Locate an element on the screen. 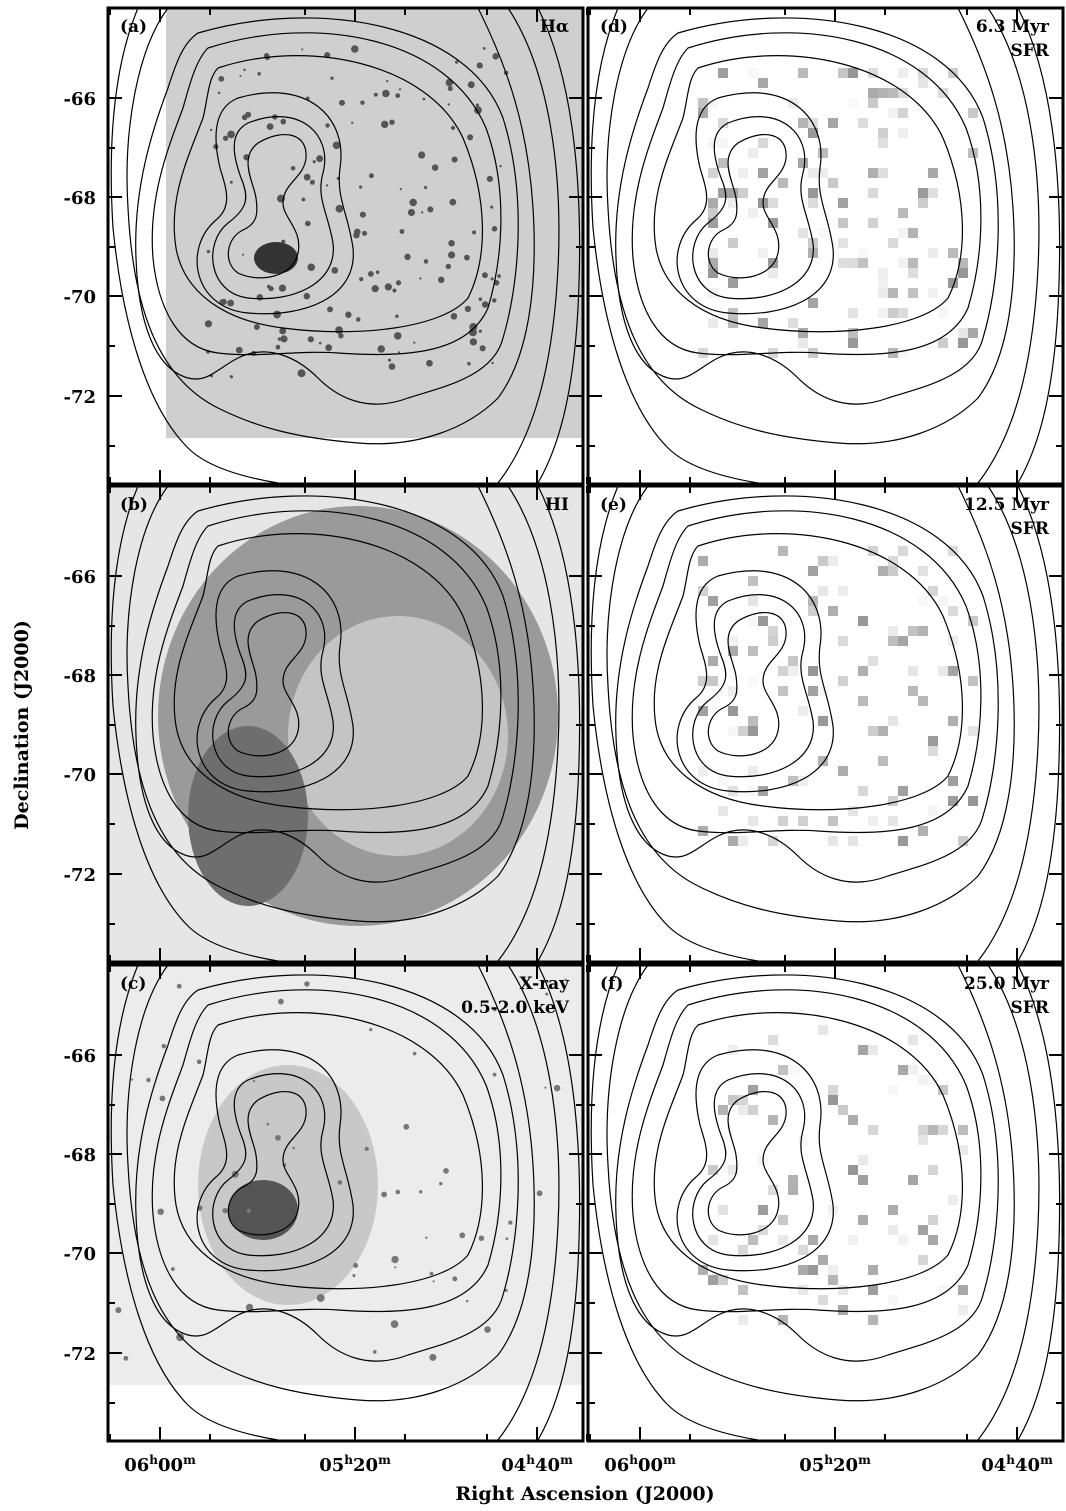 This screenshot has height=1511, width=1066. panel-tag: (a) is located at coordinates (133, 27).